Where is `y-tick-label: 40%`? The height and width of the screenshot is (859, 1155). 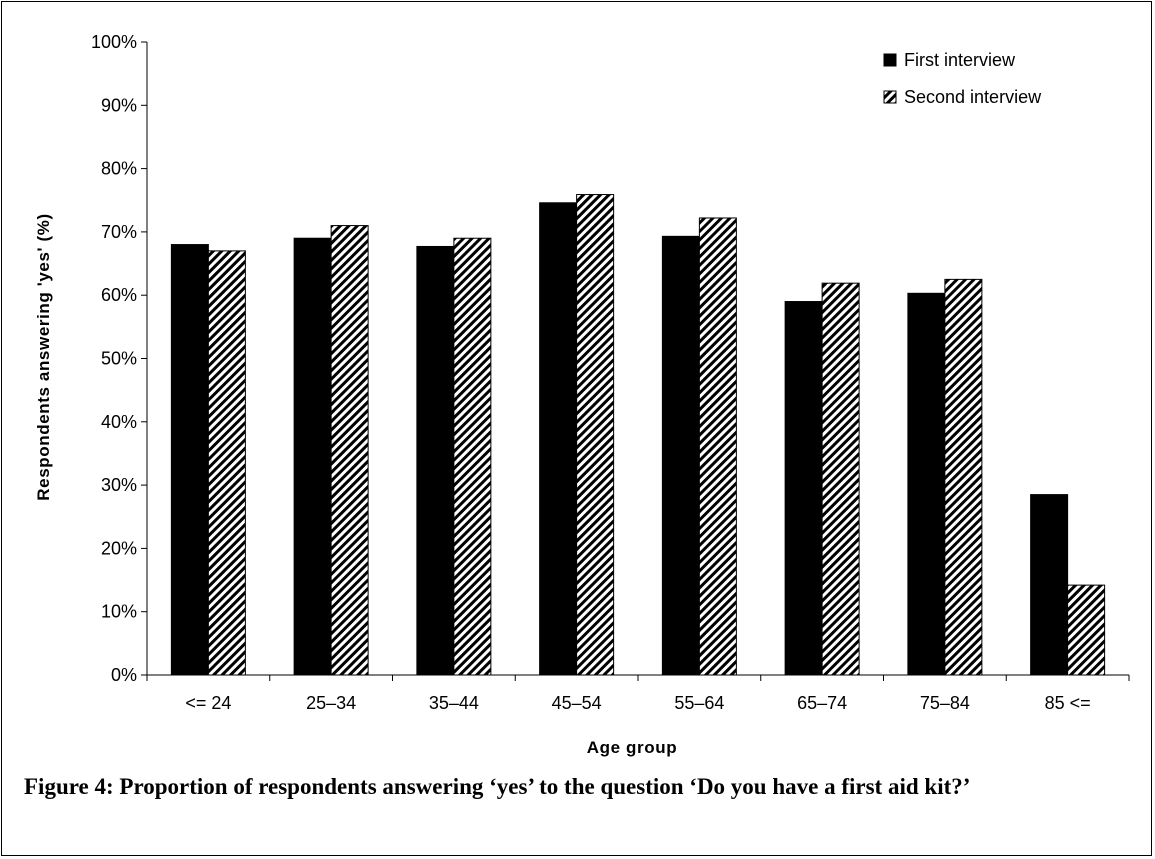
y-tick-label: 40% is located at coordinates (119, 422).